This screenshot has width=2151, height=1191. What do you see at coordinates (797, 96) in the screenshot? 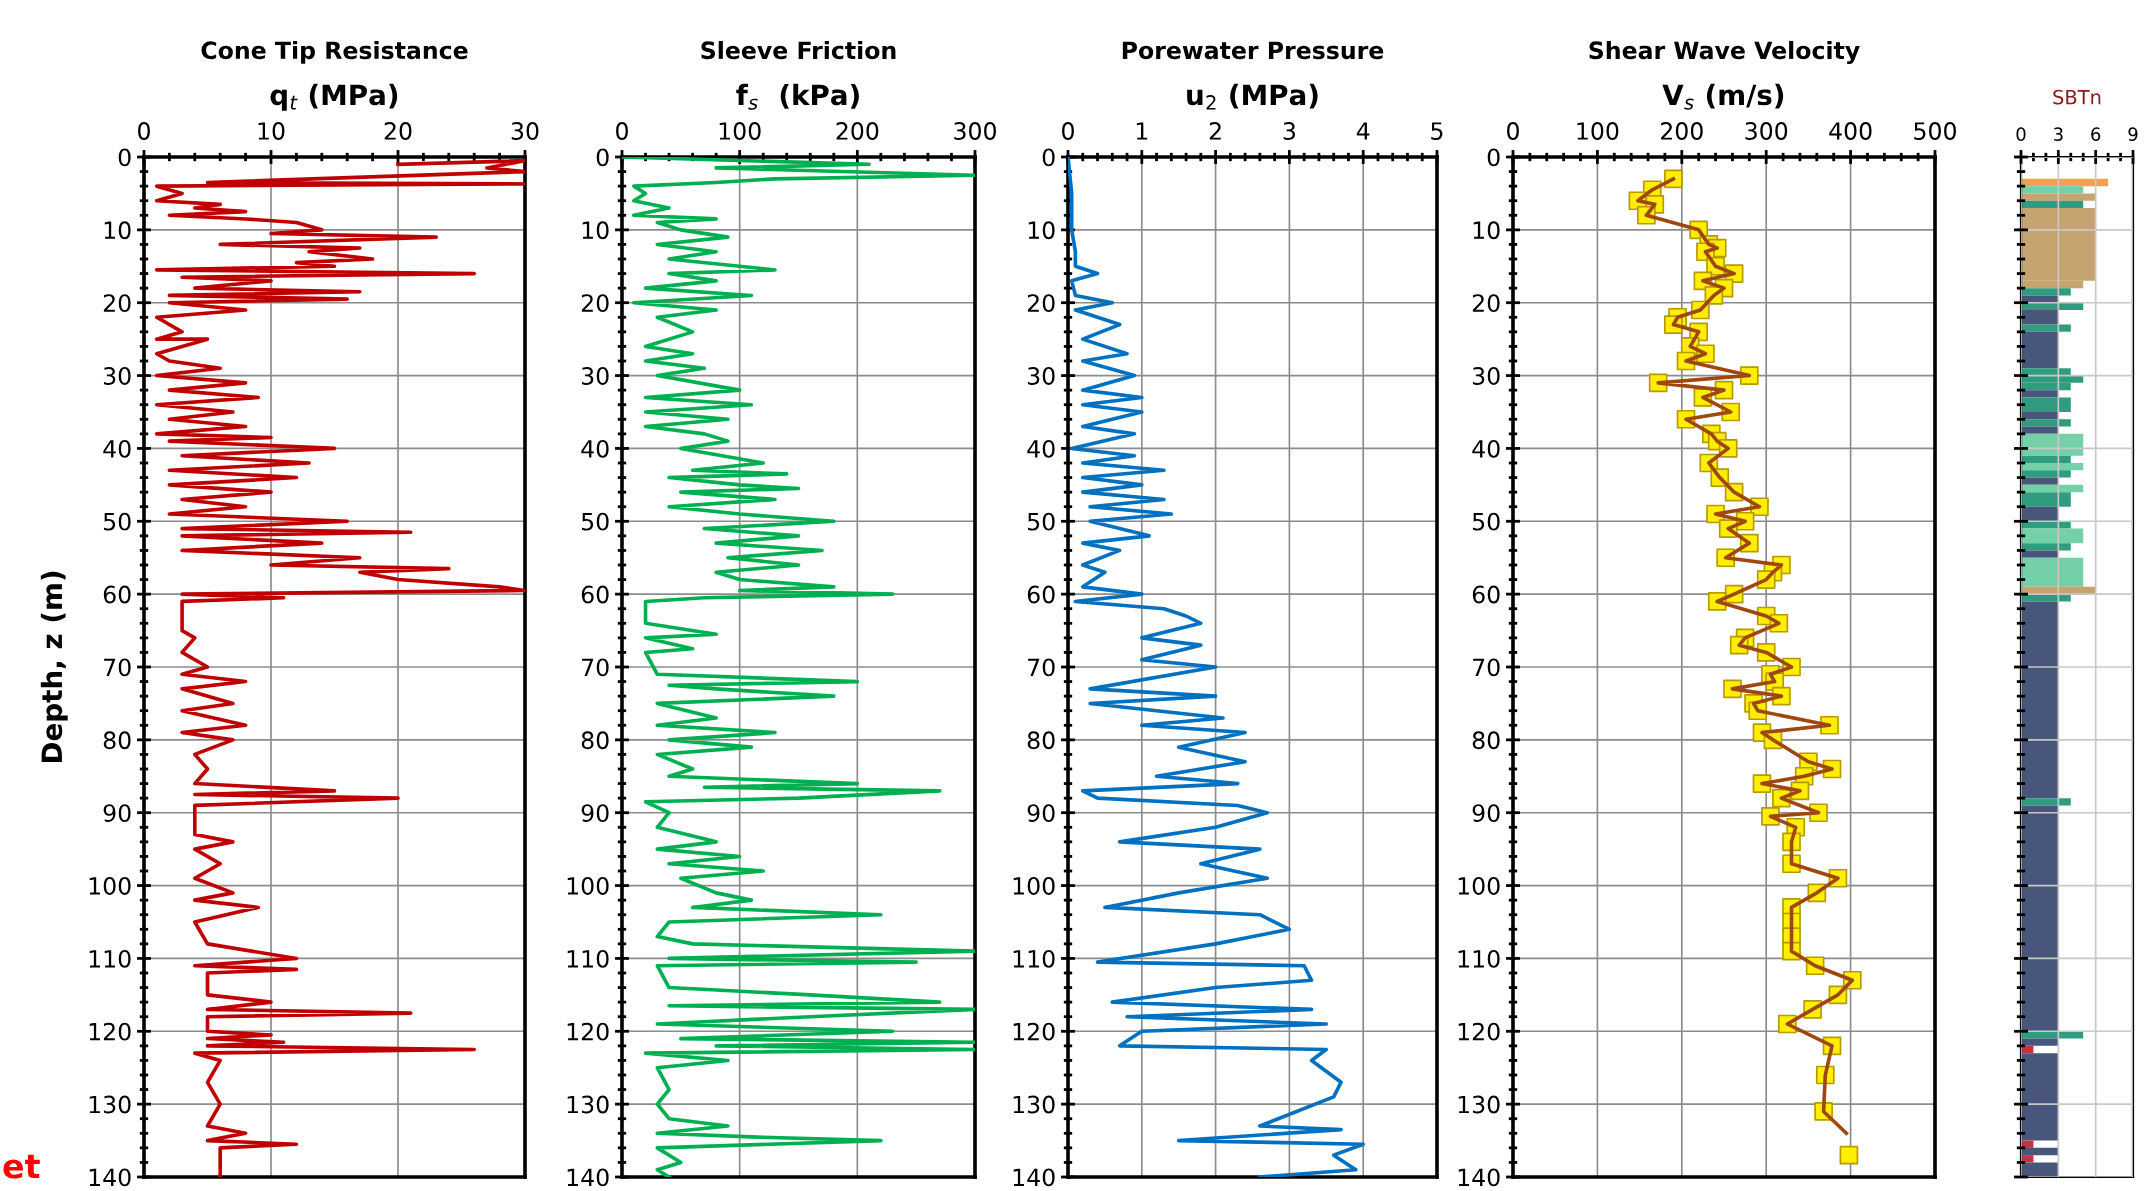
I see `x-axis-title: f$_{s}$ (kPa)` at bounding box center [797, 96].